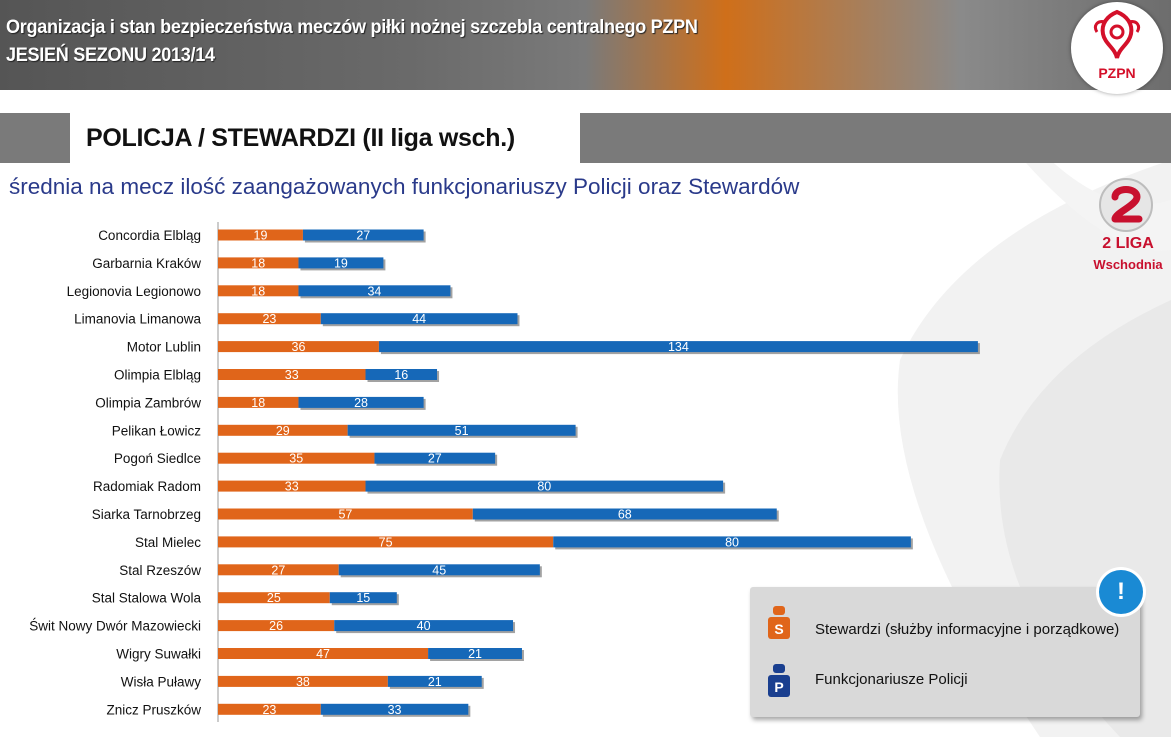  Describe the element at coordinates (160, 570) in the screenshot. I see `category-label: Stal Rzeszów` at that location.